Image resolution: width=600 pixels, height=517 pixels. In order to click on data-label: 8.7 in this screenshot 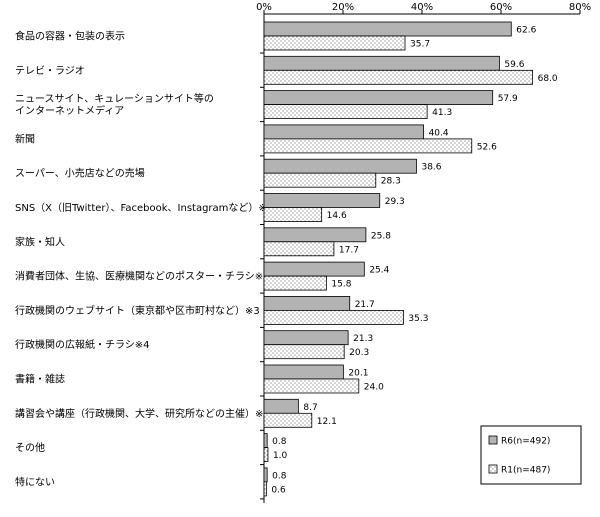, I will do `click(310, 408)`.